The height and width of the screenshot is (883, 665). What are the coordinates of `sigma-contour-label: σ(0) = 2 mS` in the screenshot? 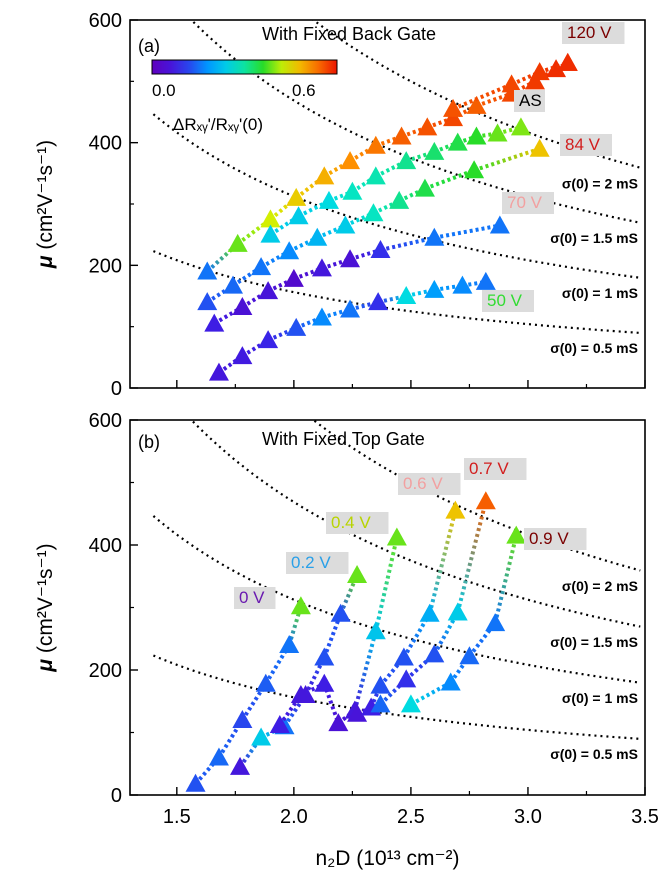 It's located at (600, 183).